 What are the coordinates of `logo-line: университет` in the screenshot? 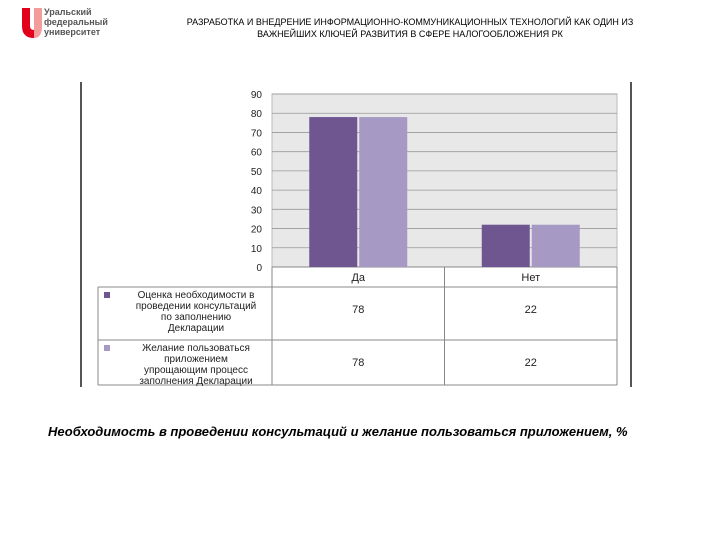 It's located at (72, 32).